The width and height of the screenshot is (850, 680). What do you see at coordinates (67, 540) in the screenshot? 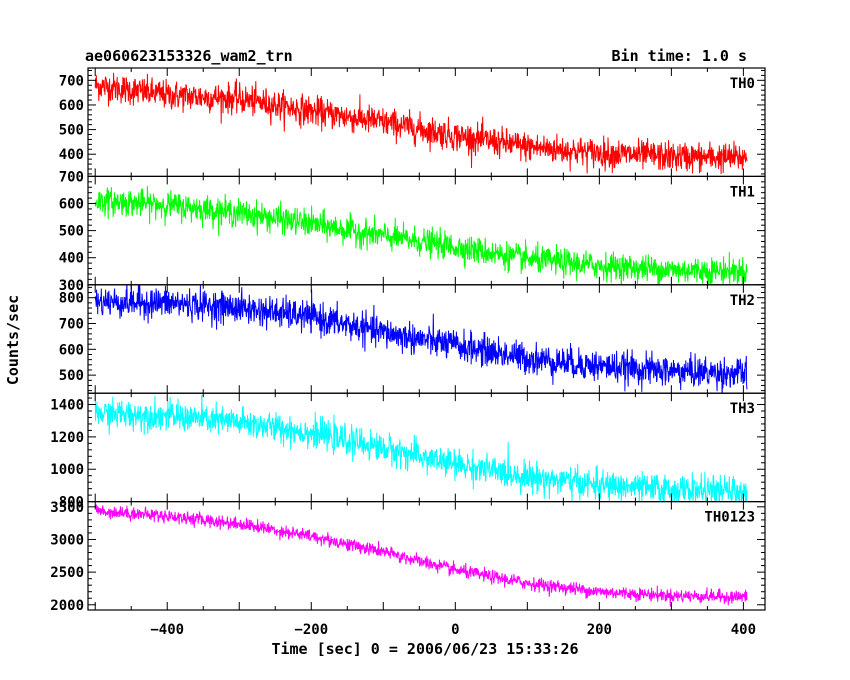
I see `y-tick-label: 3000` at bounding box center [67, 540].